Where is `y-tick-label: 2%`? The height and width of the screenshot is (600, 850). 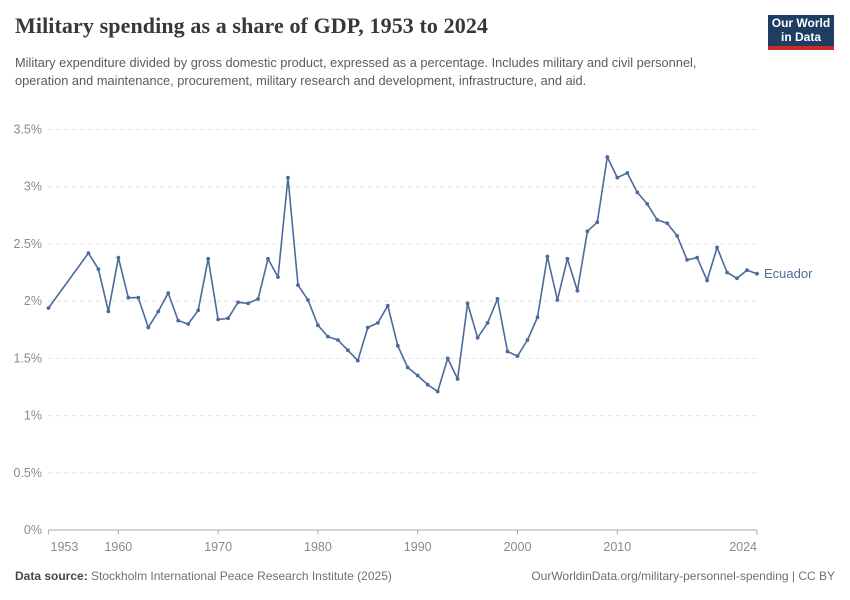
y-tick-label: 2% is located at coordinates (33, 301).